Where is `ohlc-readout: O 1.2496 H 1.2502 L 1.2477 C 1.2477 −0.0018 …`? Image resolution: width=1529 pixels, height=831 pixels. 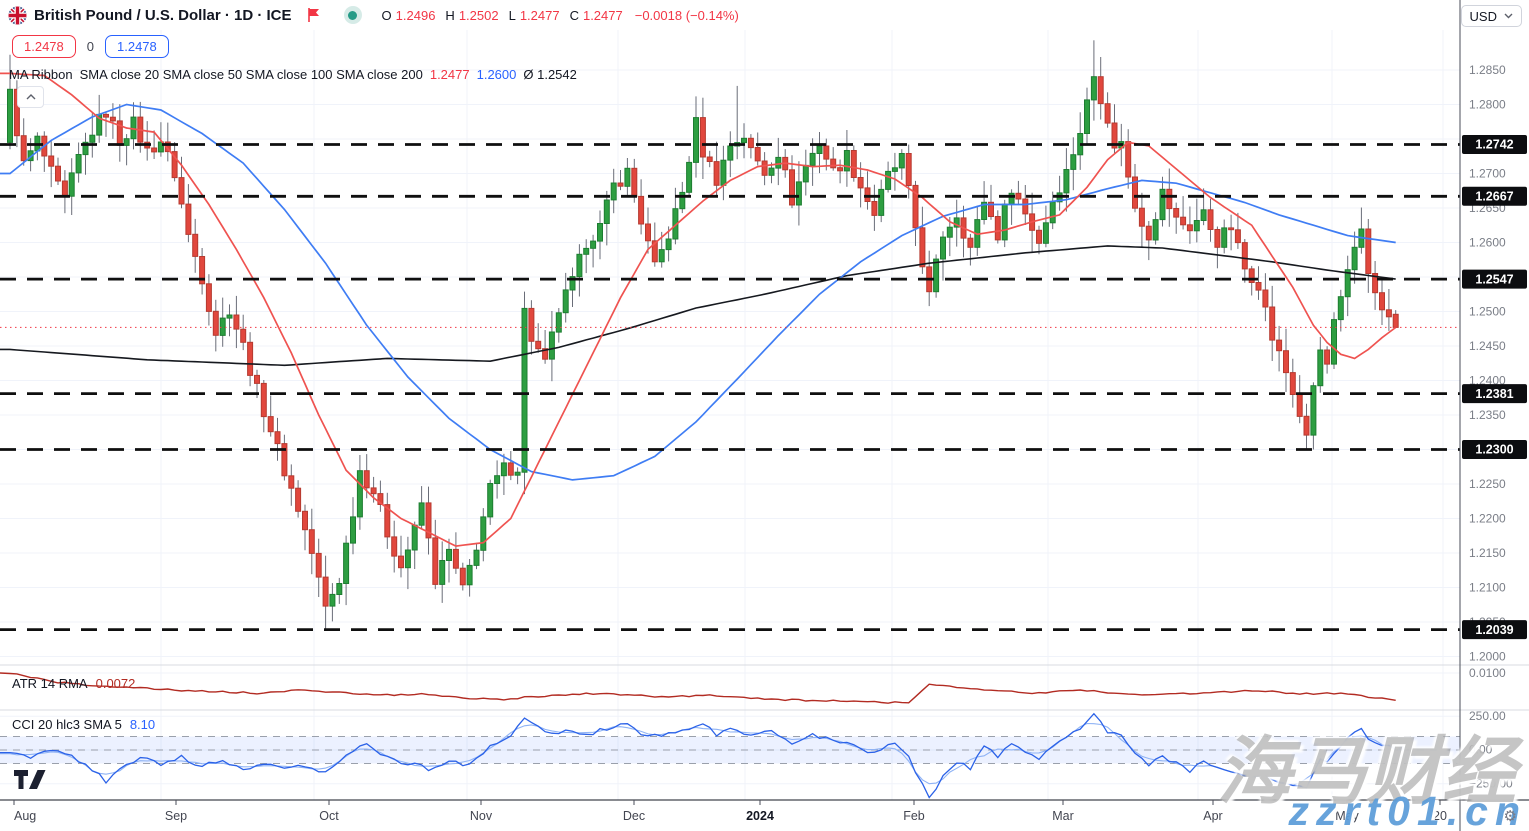 ohlc-readout: O 1.2496 H 1.2502 L 1.2477 C 1.2477 −0.0018 … is located at coordinates (560, 15).